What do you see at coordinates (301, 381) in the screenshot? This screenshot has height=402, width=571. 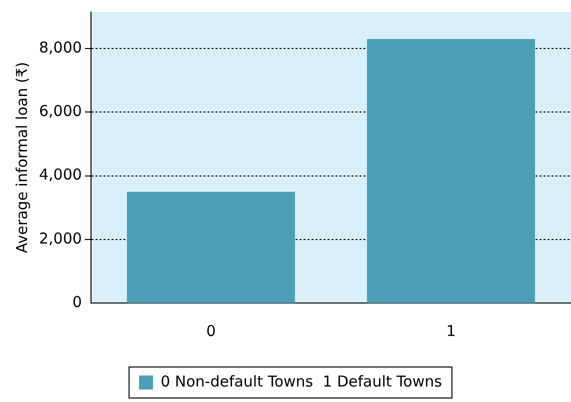 I see `legend-label: 0 Non-default Towns 1 Default Towns` at bounding box center [301, 381].